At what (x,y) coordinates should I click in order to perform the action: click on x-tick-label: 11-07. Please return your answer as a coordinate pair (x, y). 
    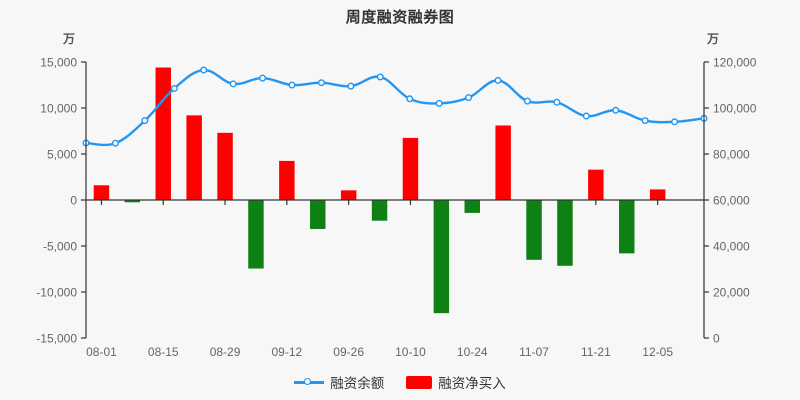
    Looking at the image, I should click on (534, 352).